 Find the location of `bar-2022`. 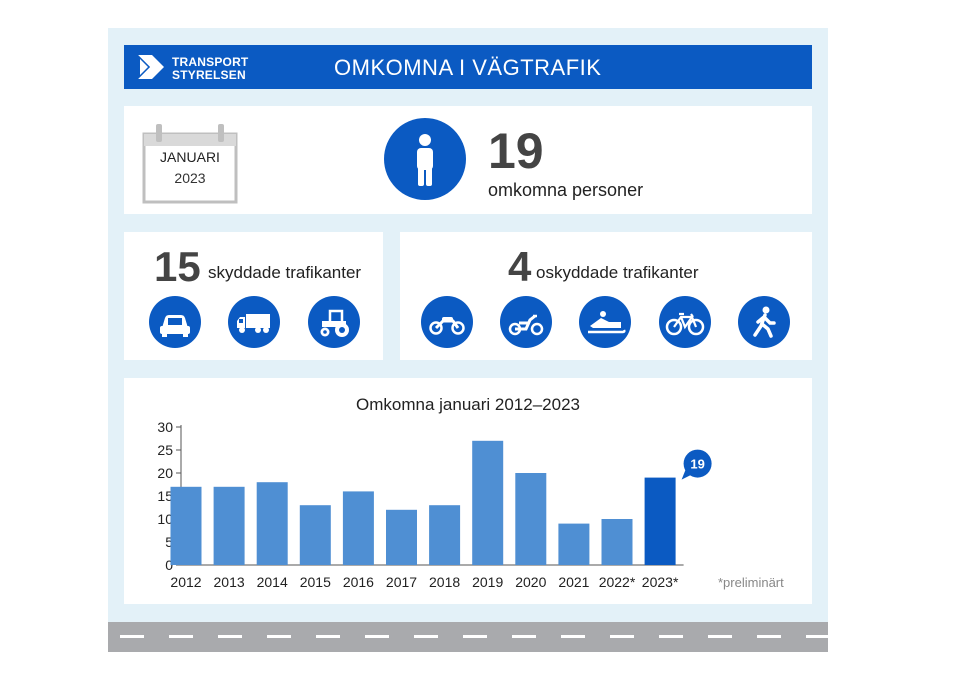

bar-2022 is located at coordinates (617, 542).